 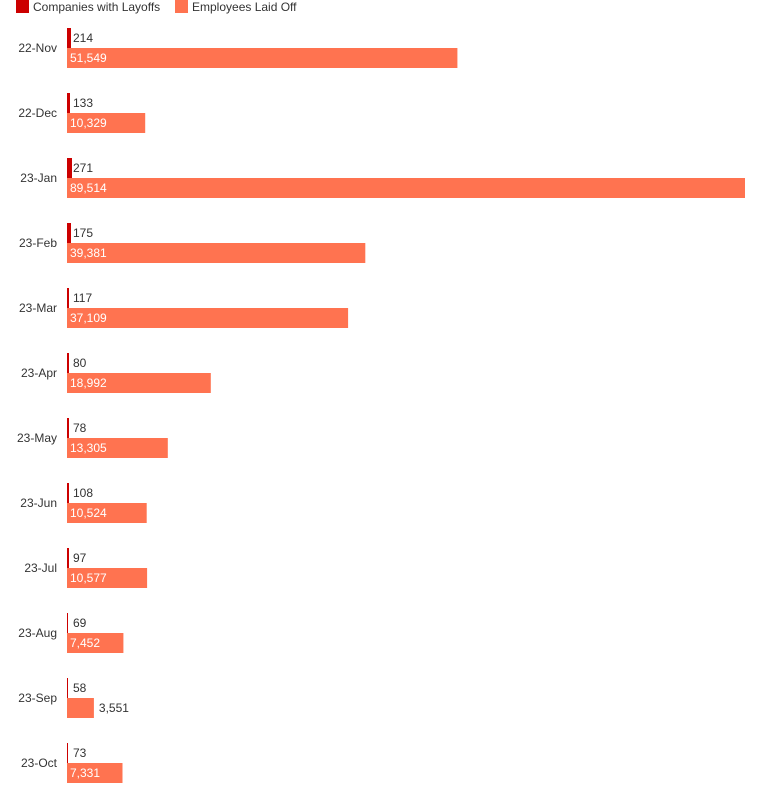 I want to click on legend-swatch-companies, so click(x=22, y=6).